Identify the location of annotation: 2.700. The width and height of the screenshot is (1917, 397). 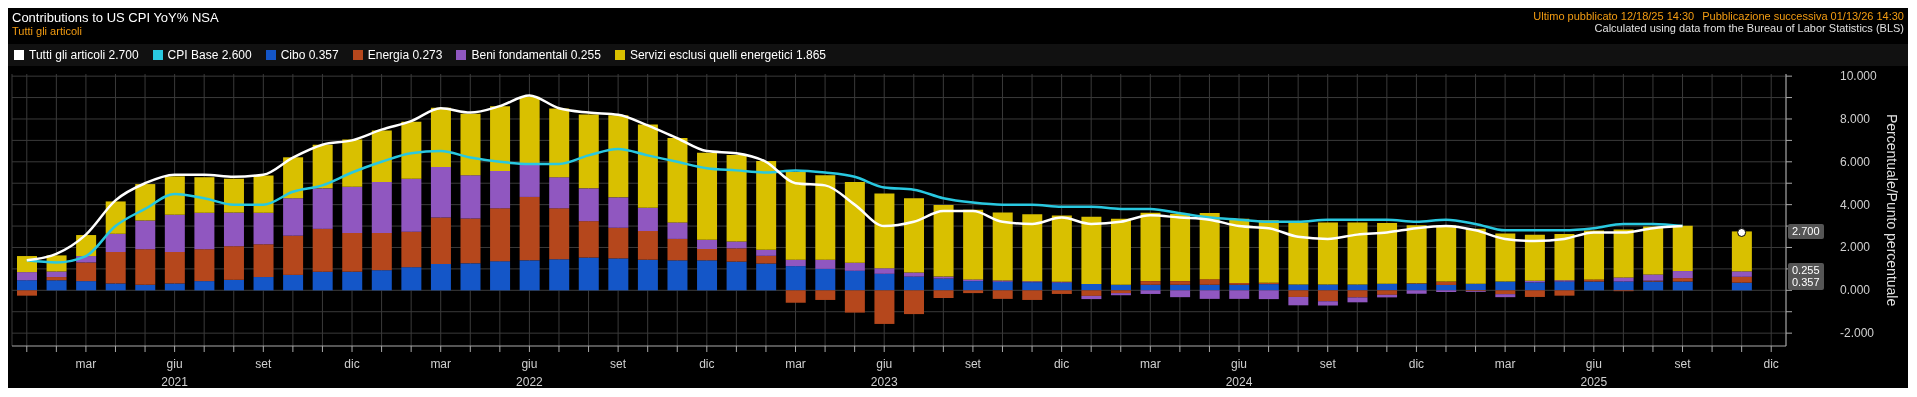
(1806, 232).